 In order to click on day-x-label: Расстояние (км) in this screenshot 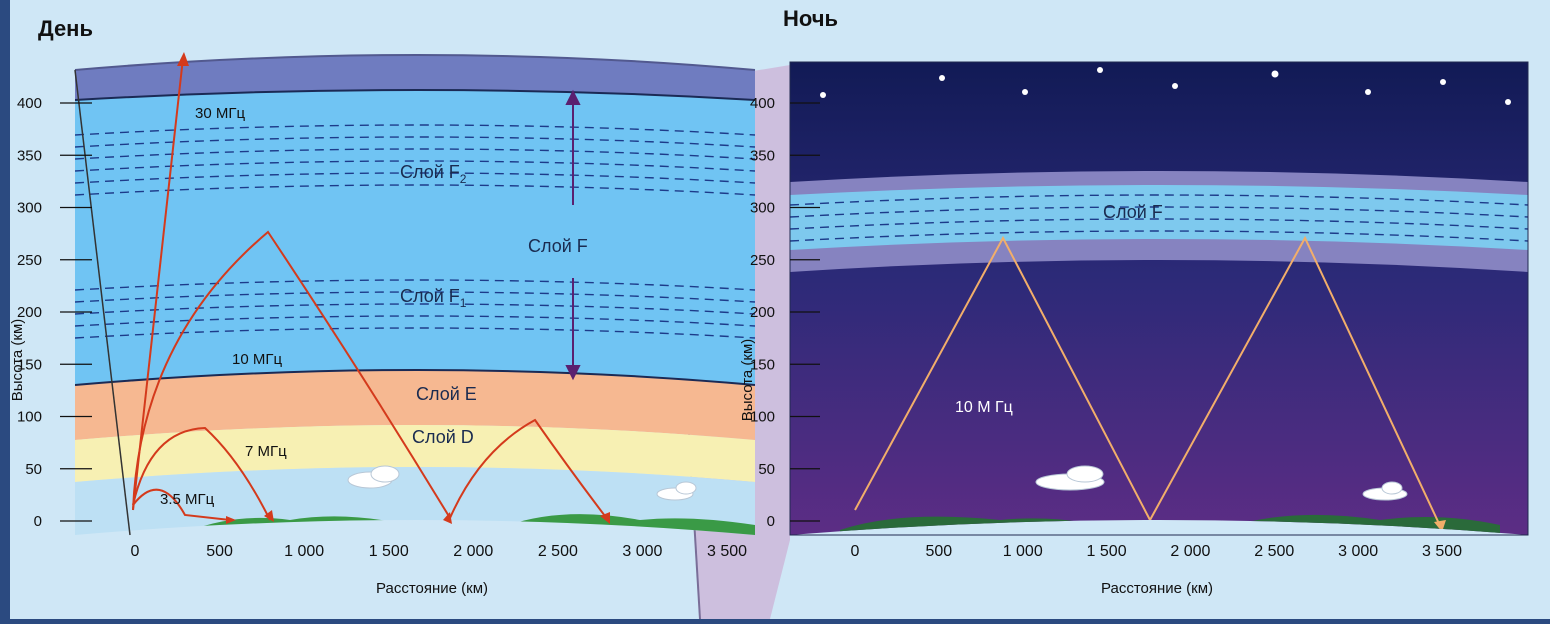, I will do `click(432, 588)`.